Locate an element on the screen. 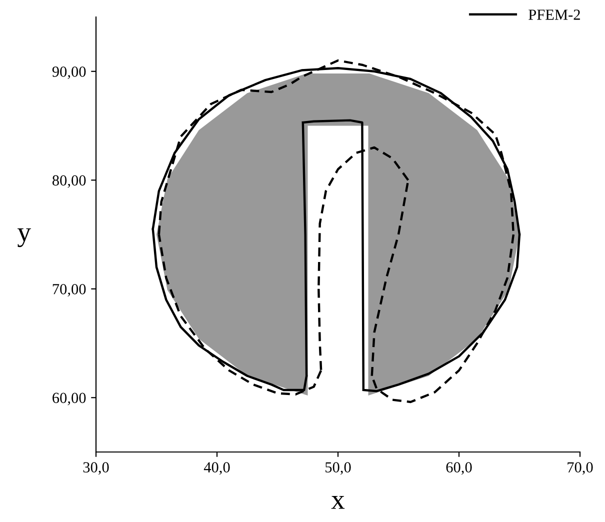  x-tick-label: 30,0 is located at coordinates (96, 468).